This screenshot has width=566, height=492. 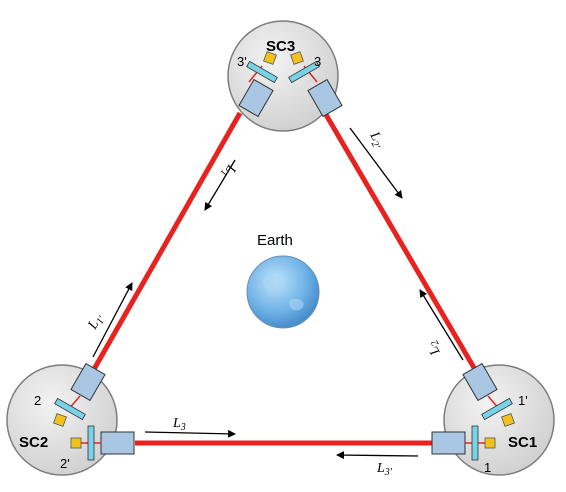 I want to click on earth-globe, so click(x=283, y=292).